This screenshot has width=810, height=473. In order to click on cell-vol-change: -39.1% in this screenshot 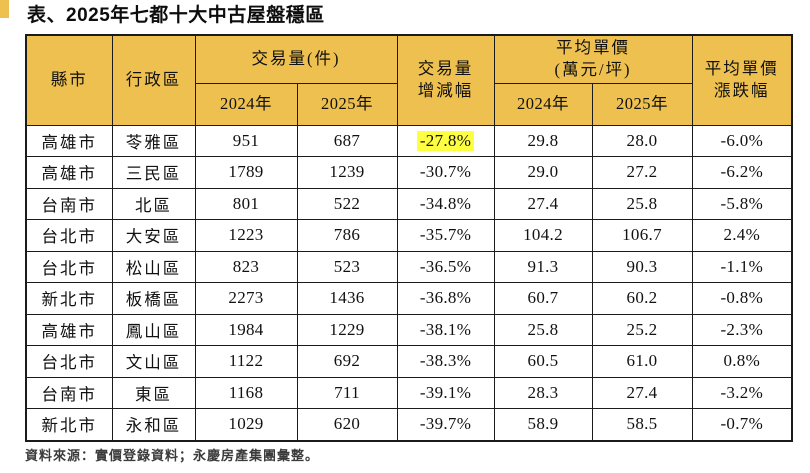, I will do `click(445, 392)`.